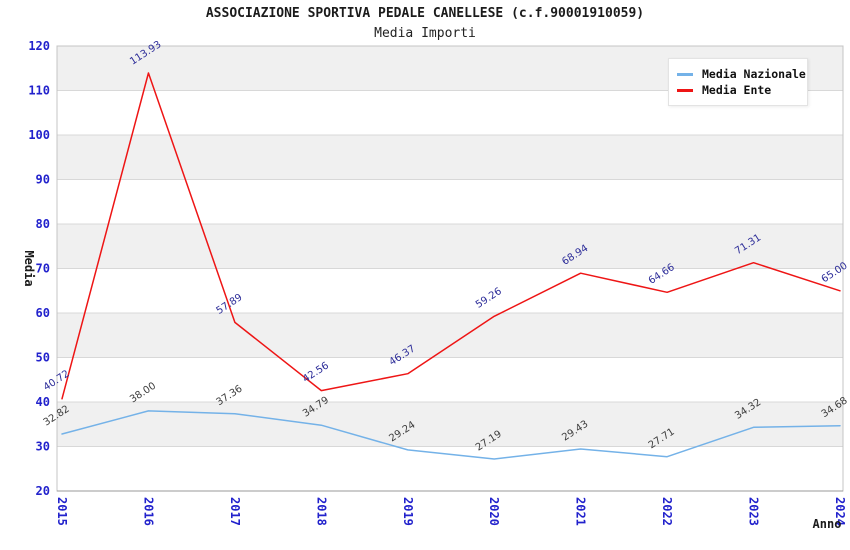  Describe the element at coordinates (43, 224) in the screenshot. I see `y-tick-label: 80` at that location.